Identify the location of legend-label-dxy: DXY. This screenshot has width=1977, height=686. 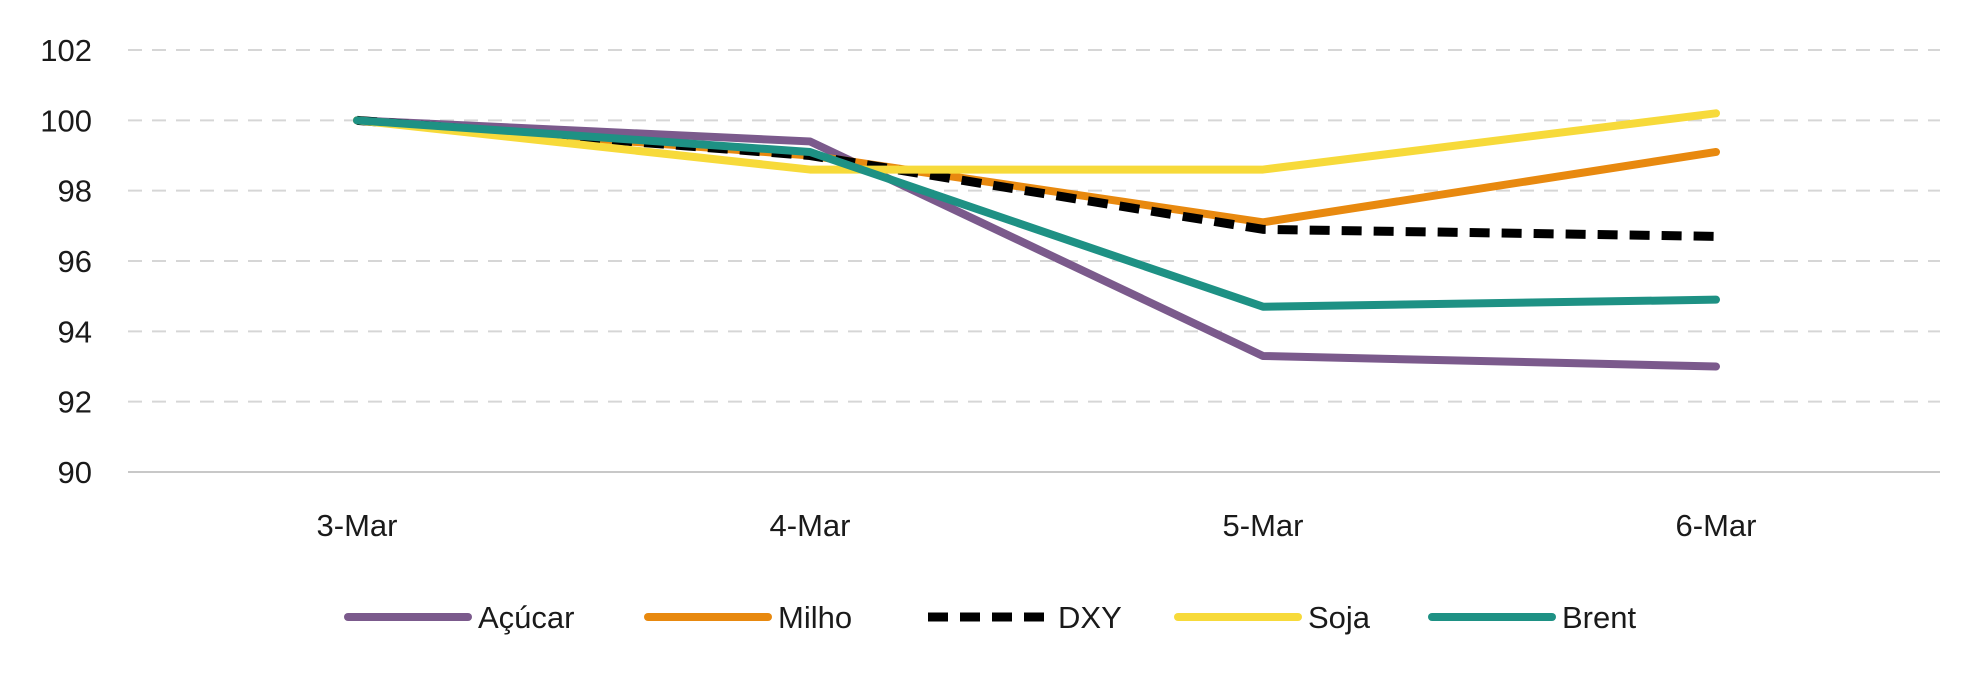
(1090, 617).